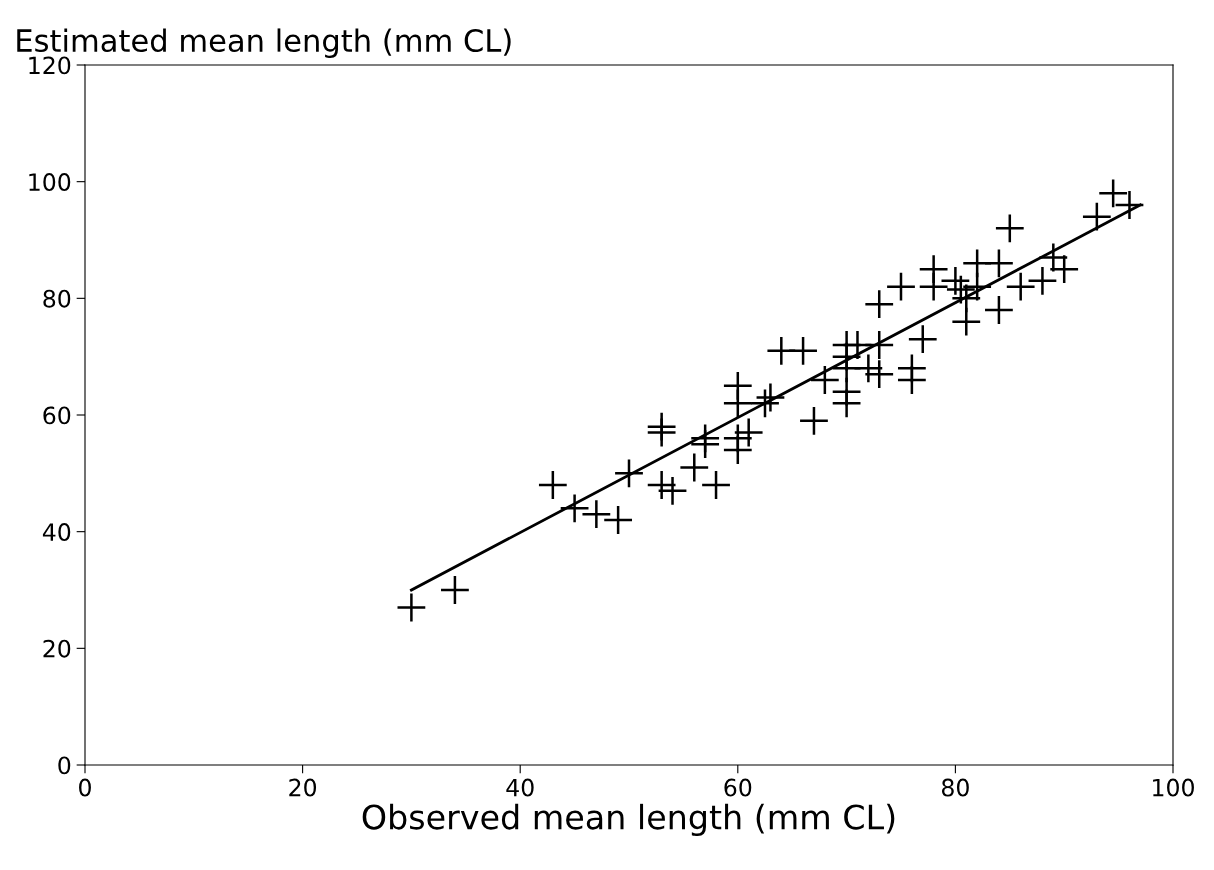 This screenshot has height=870, width=1214. Describe the element at coordinates (955, 787) in the screenshot. I see `x-tick-label: 80` at that location.